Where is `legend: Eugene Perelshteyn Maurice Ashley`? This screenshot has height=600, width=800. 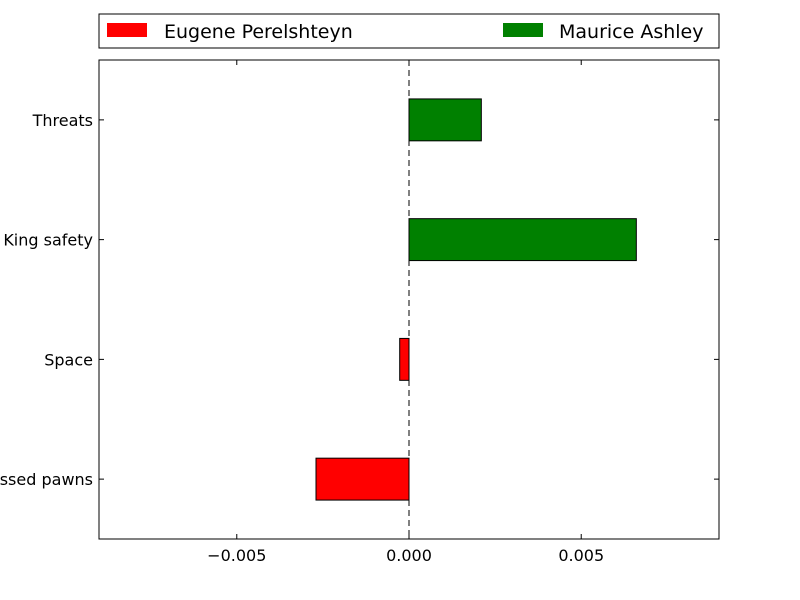
legend: Eugene Perelshteyn Maurice Ashley is located at coordinates (409, 31).